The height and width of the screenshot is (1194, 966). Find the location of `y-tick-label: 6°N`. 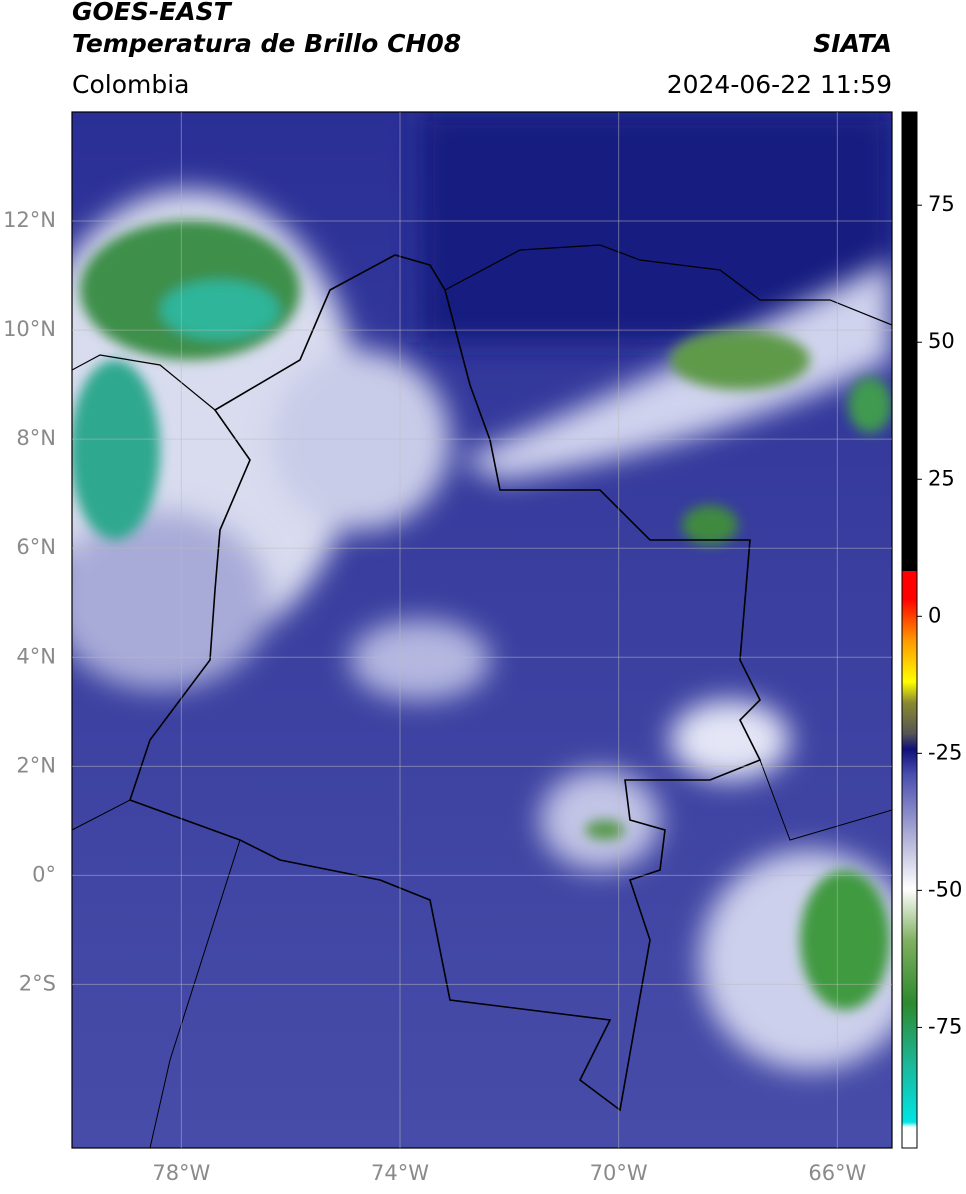

y-tick-label: 6°N is located at coordinates (36, 547).